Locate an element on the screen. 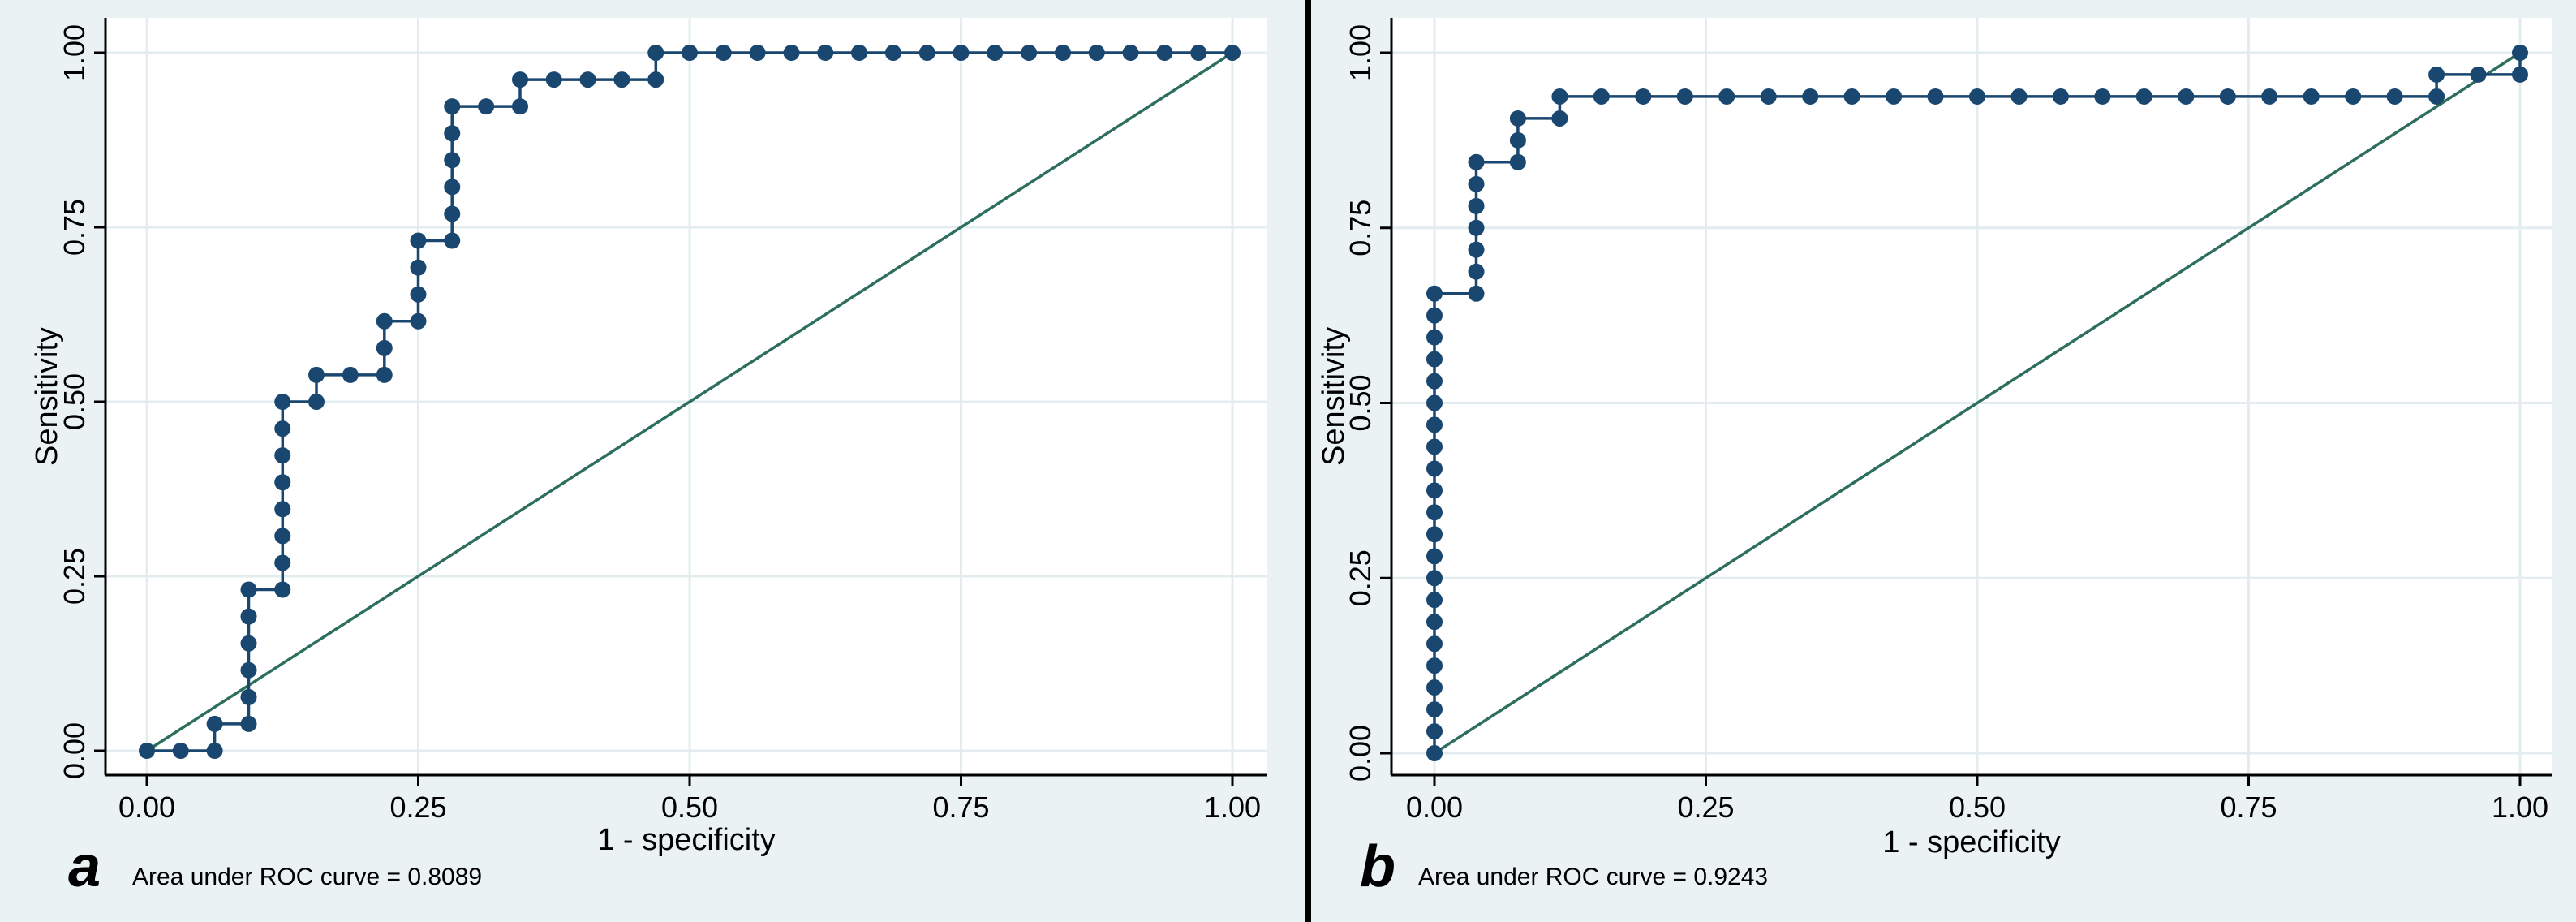 The height and width of the screenshot is (922, 2576). auc-note: Area under ROC curve = 0.8089 is located at coordinates (307, 877).